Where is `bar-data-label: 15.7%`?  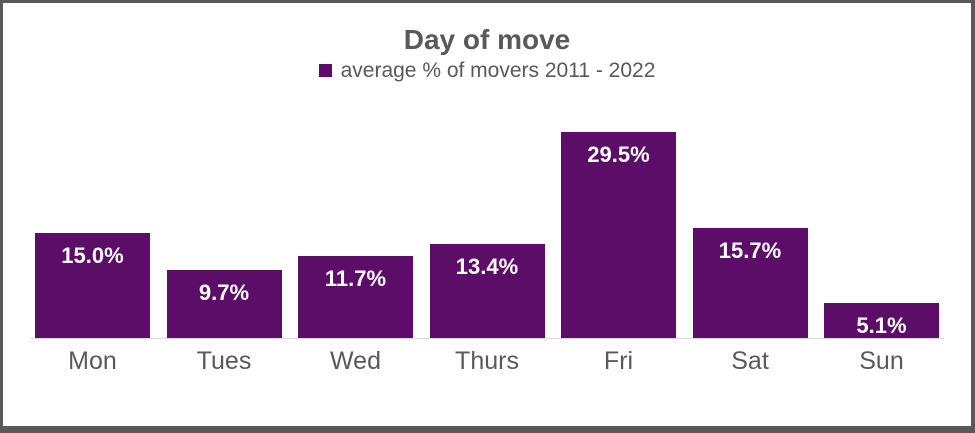
bar-data-label: 15.7% is located at coordinates (750, 251).